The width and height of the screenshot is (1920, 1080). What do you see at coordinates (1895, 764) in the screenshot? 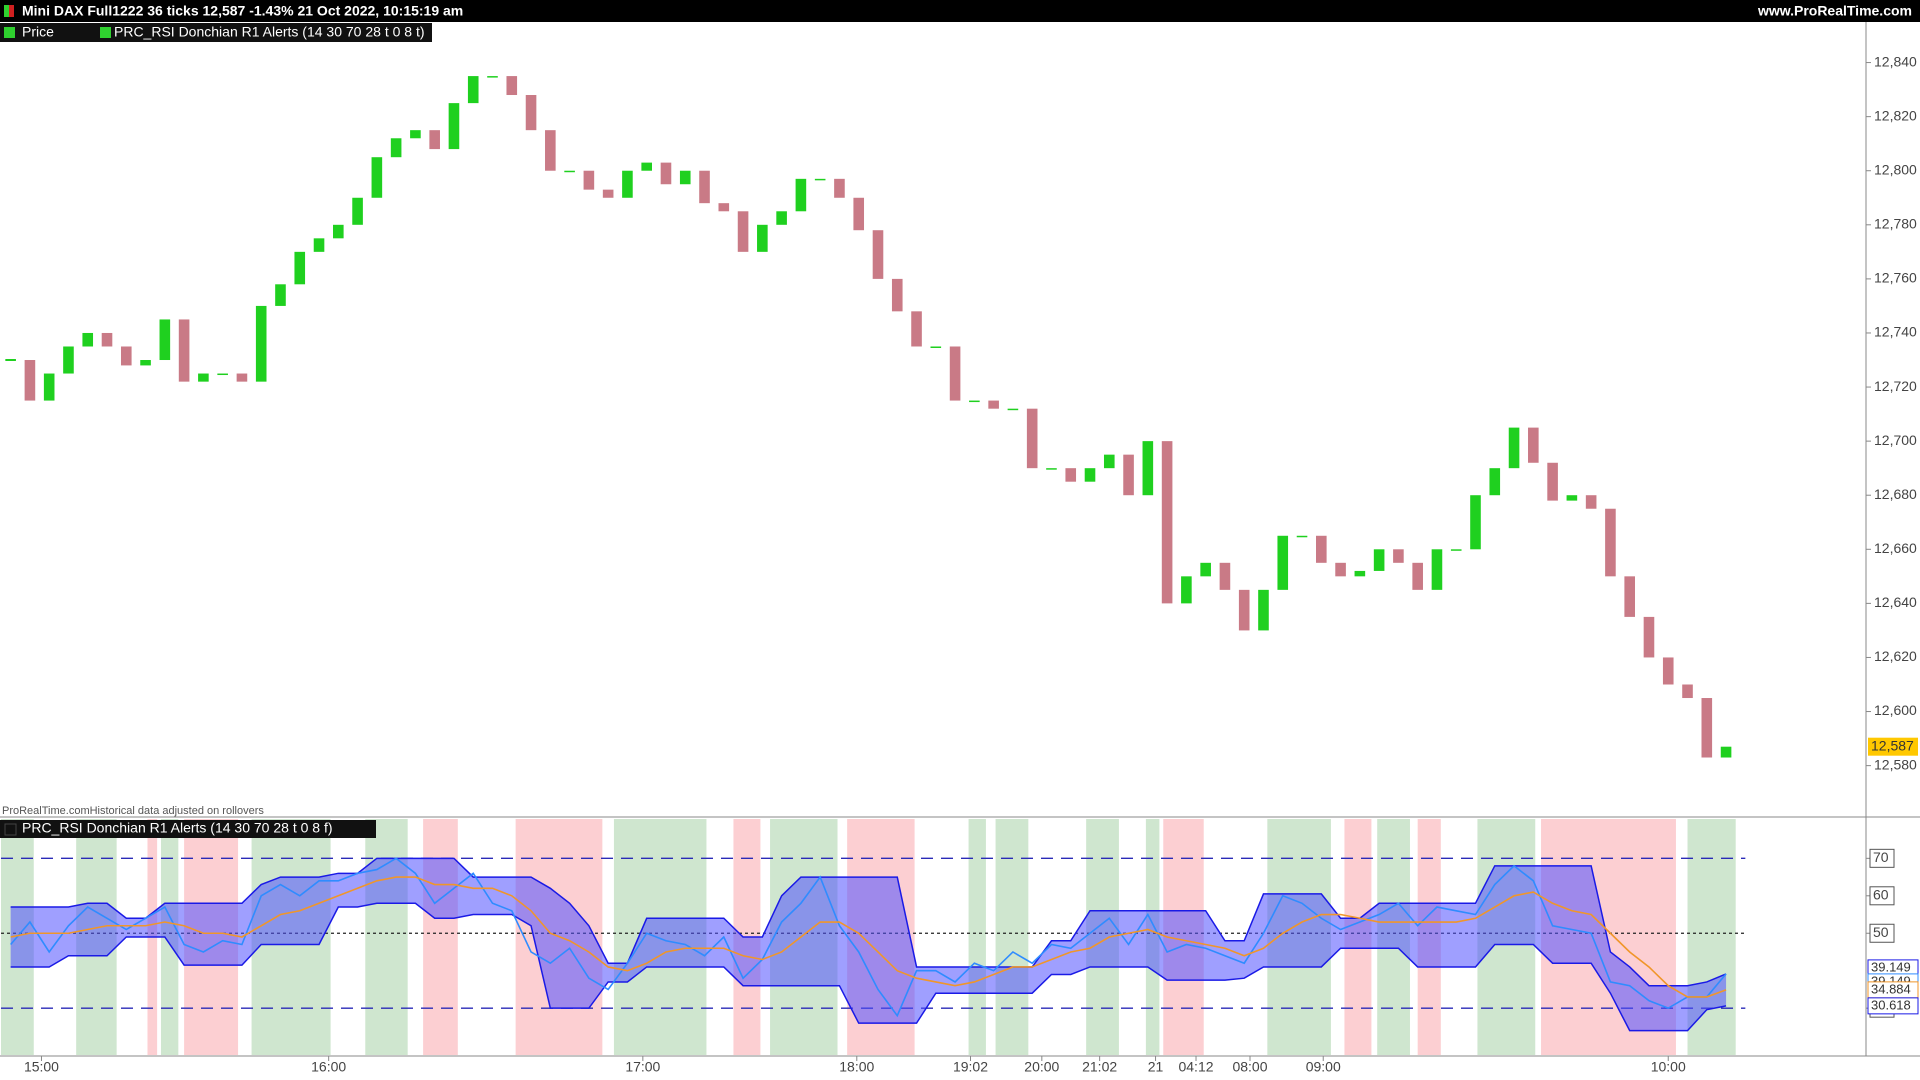
I see `y-tick-label: 12,580` at bounding box center [1895, 764].